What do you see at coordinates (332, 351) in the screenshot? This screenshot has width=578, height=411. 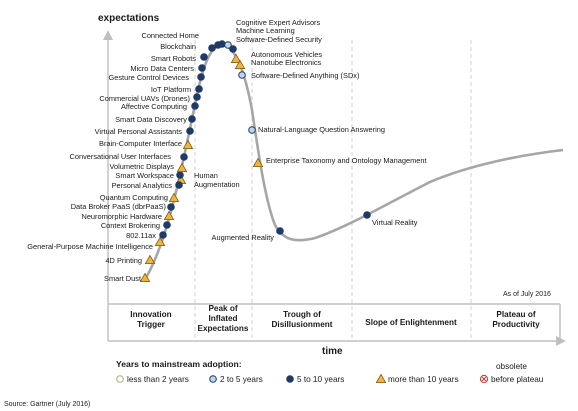 I see `x-axis-label: time` at bounding box center [332, 351].